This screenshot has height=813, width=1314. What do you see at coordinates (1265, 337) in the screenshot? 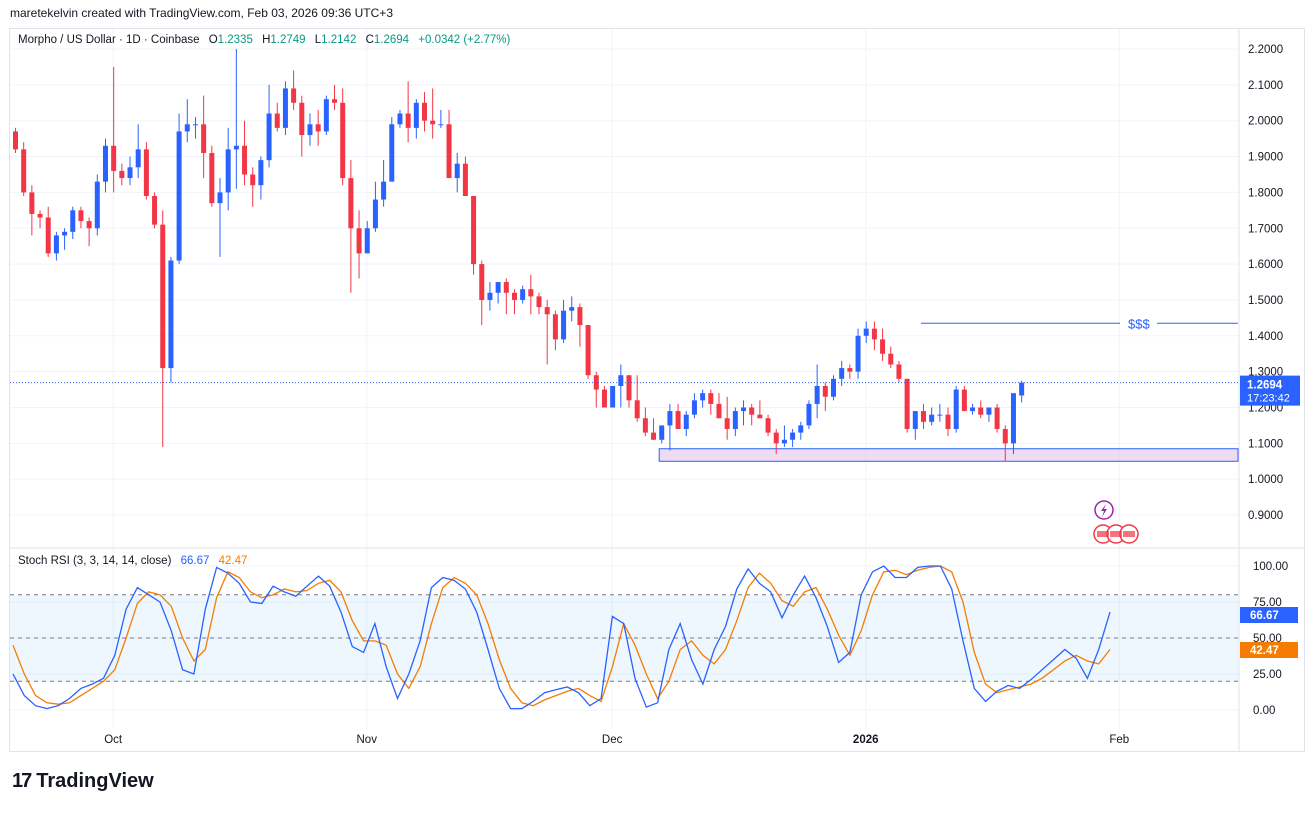
I see `price-tick-label: 1.4000` at bounding box center [1265, 337].